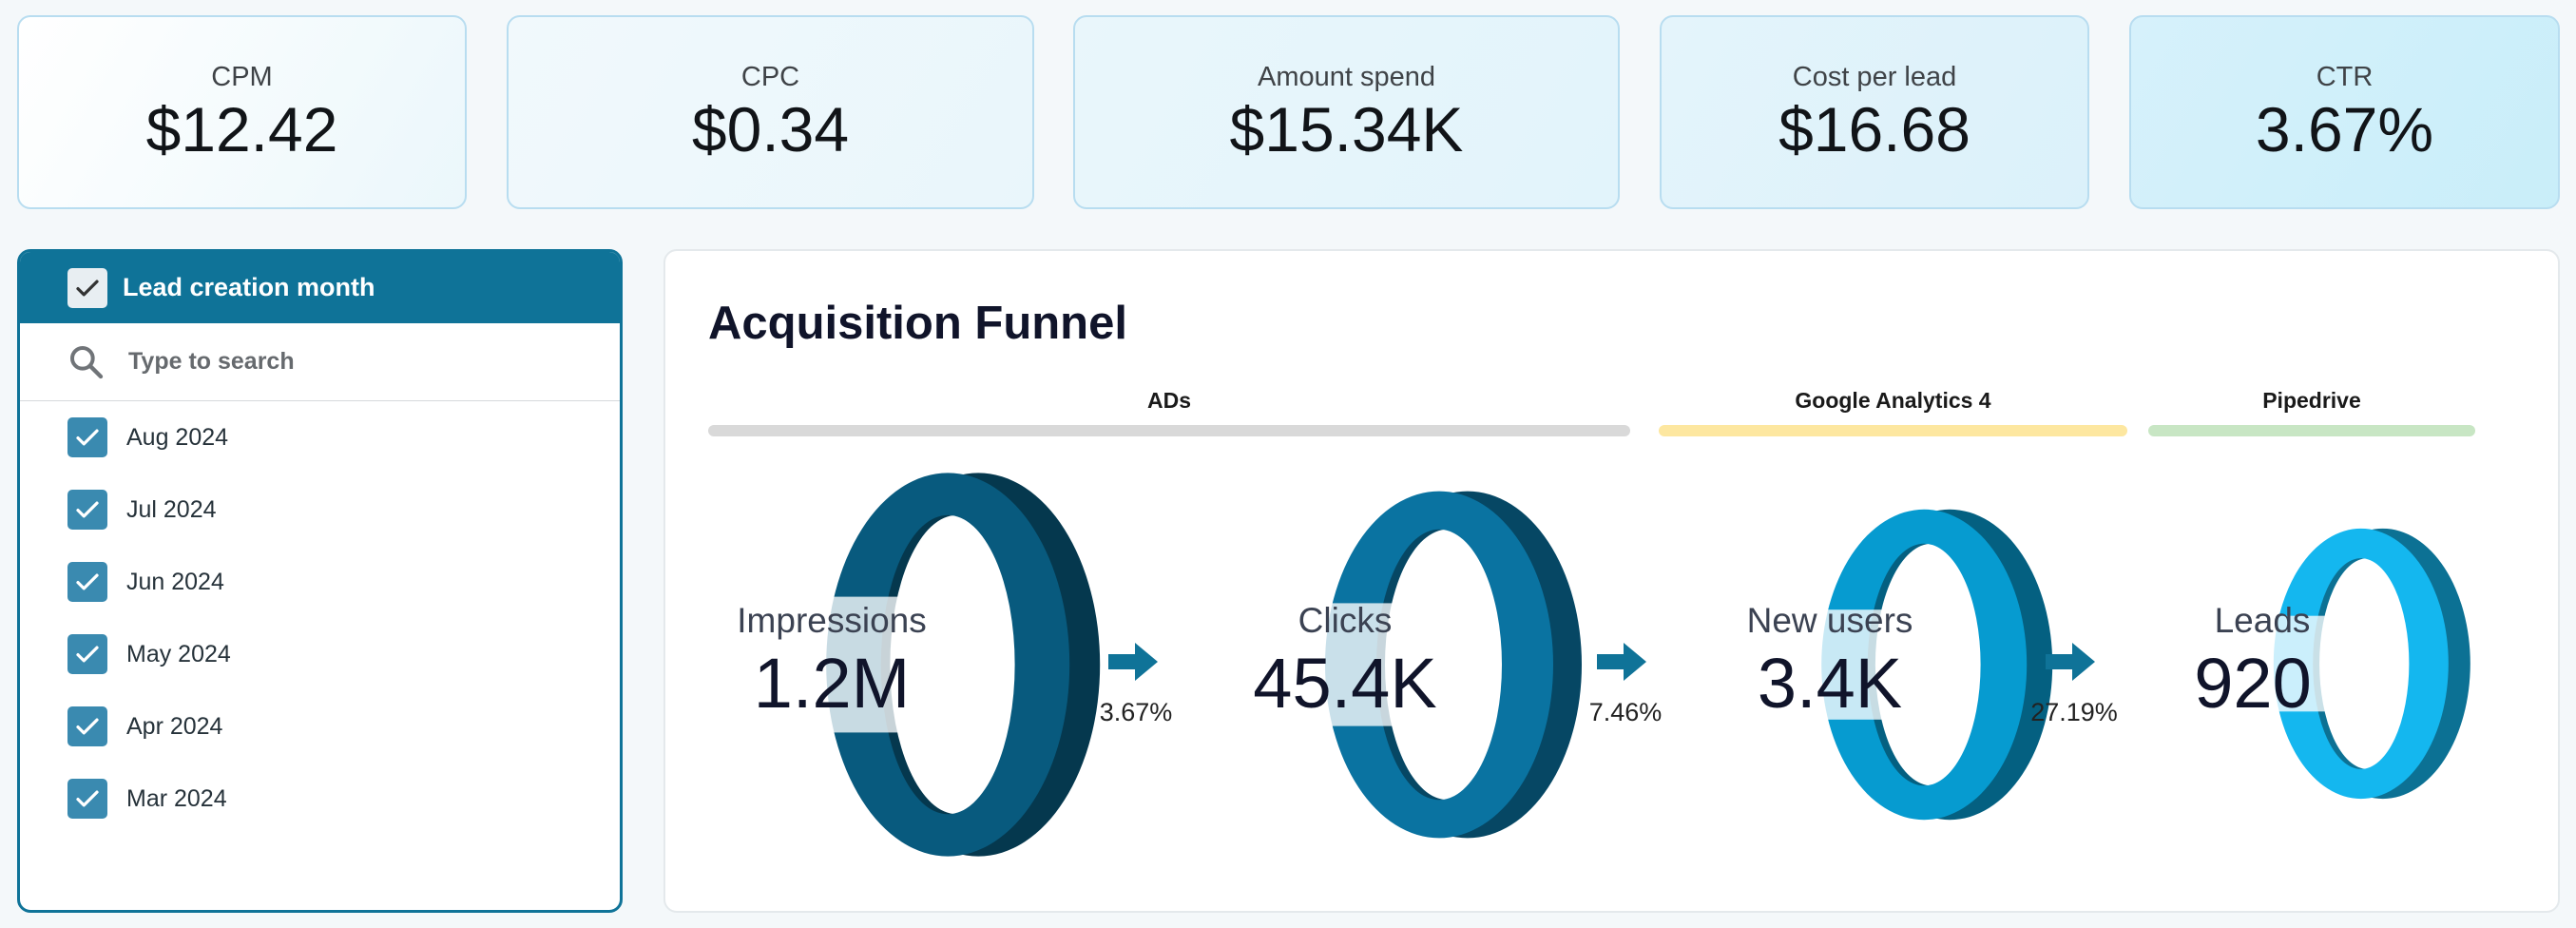 This screenshot has width=2576, height=928. I want to click on source-bar-ga4, so click(1893, 430).